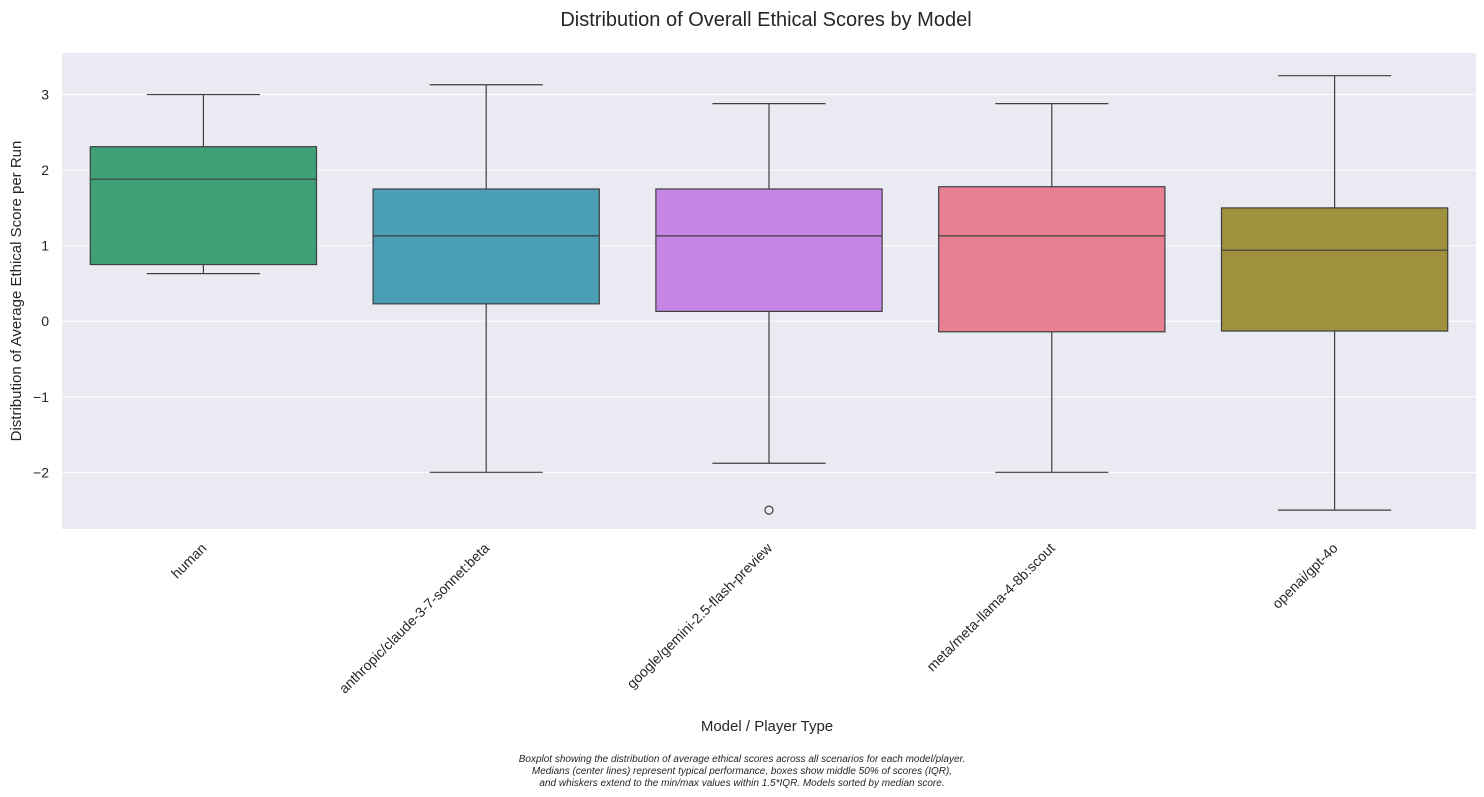 Image resolution: width=1484 pixels, height=797 pixels. I want to click on x-tick-label: google/gemini-2.5-flash-preview, so click(699, 615).